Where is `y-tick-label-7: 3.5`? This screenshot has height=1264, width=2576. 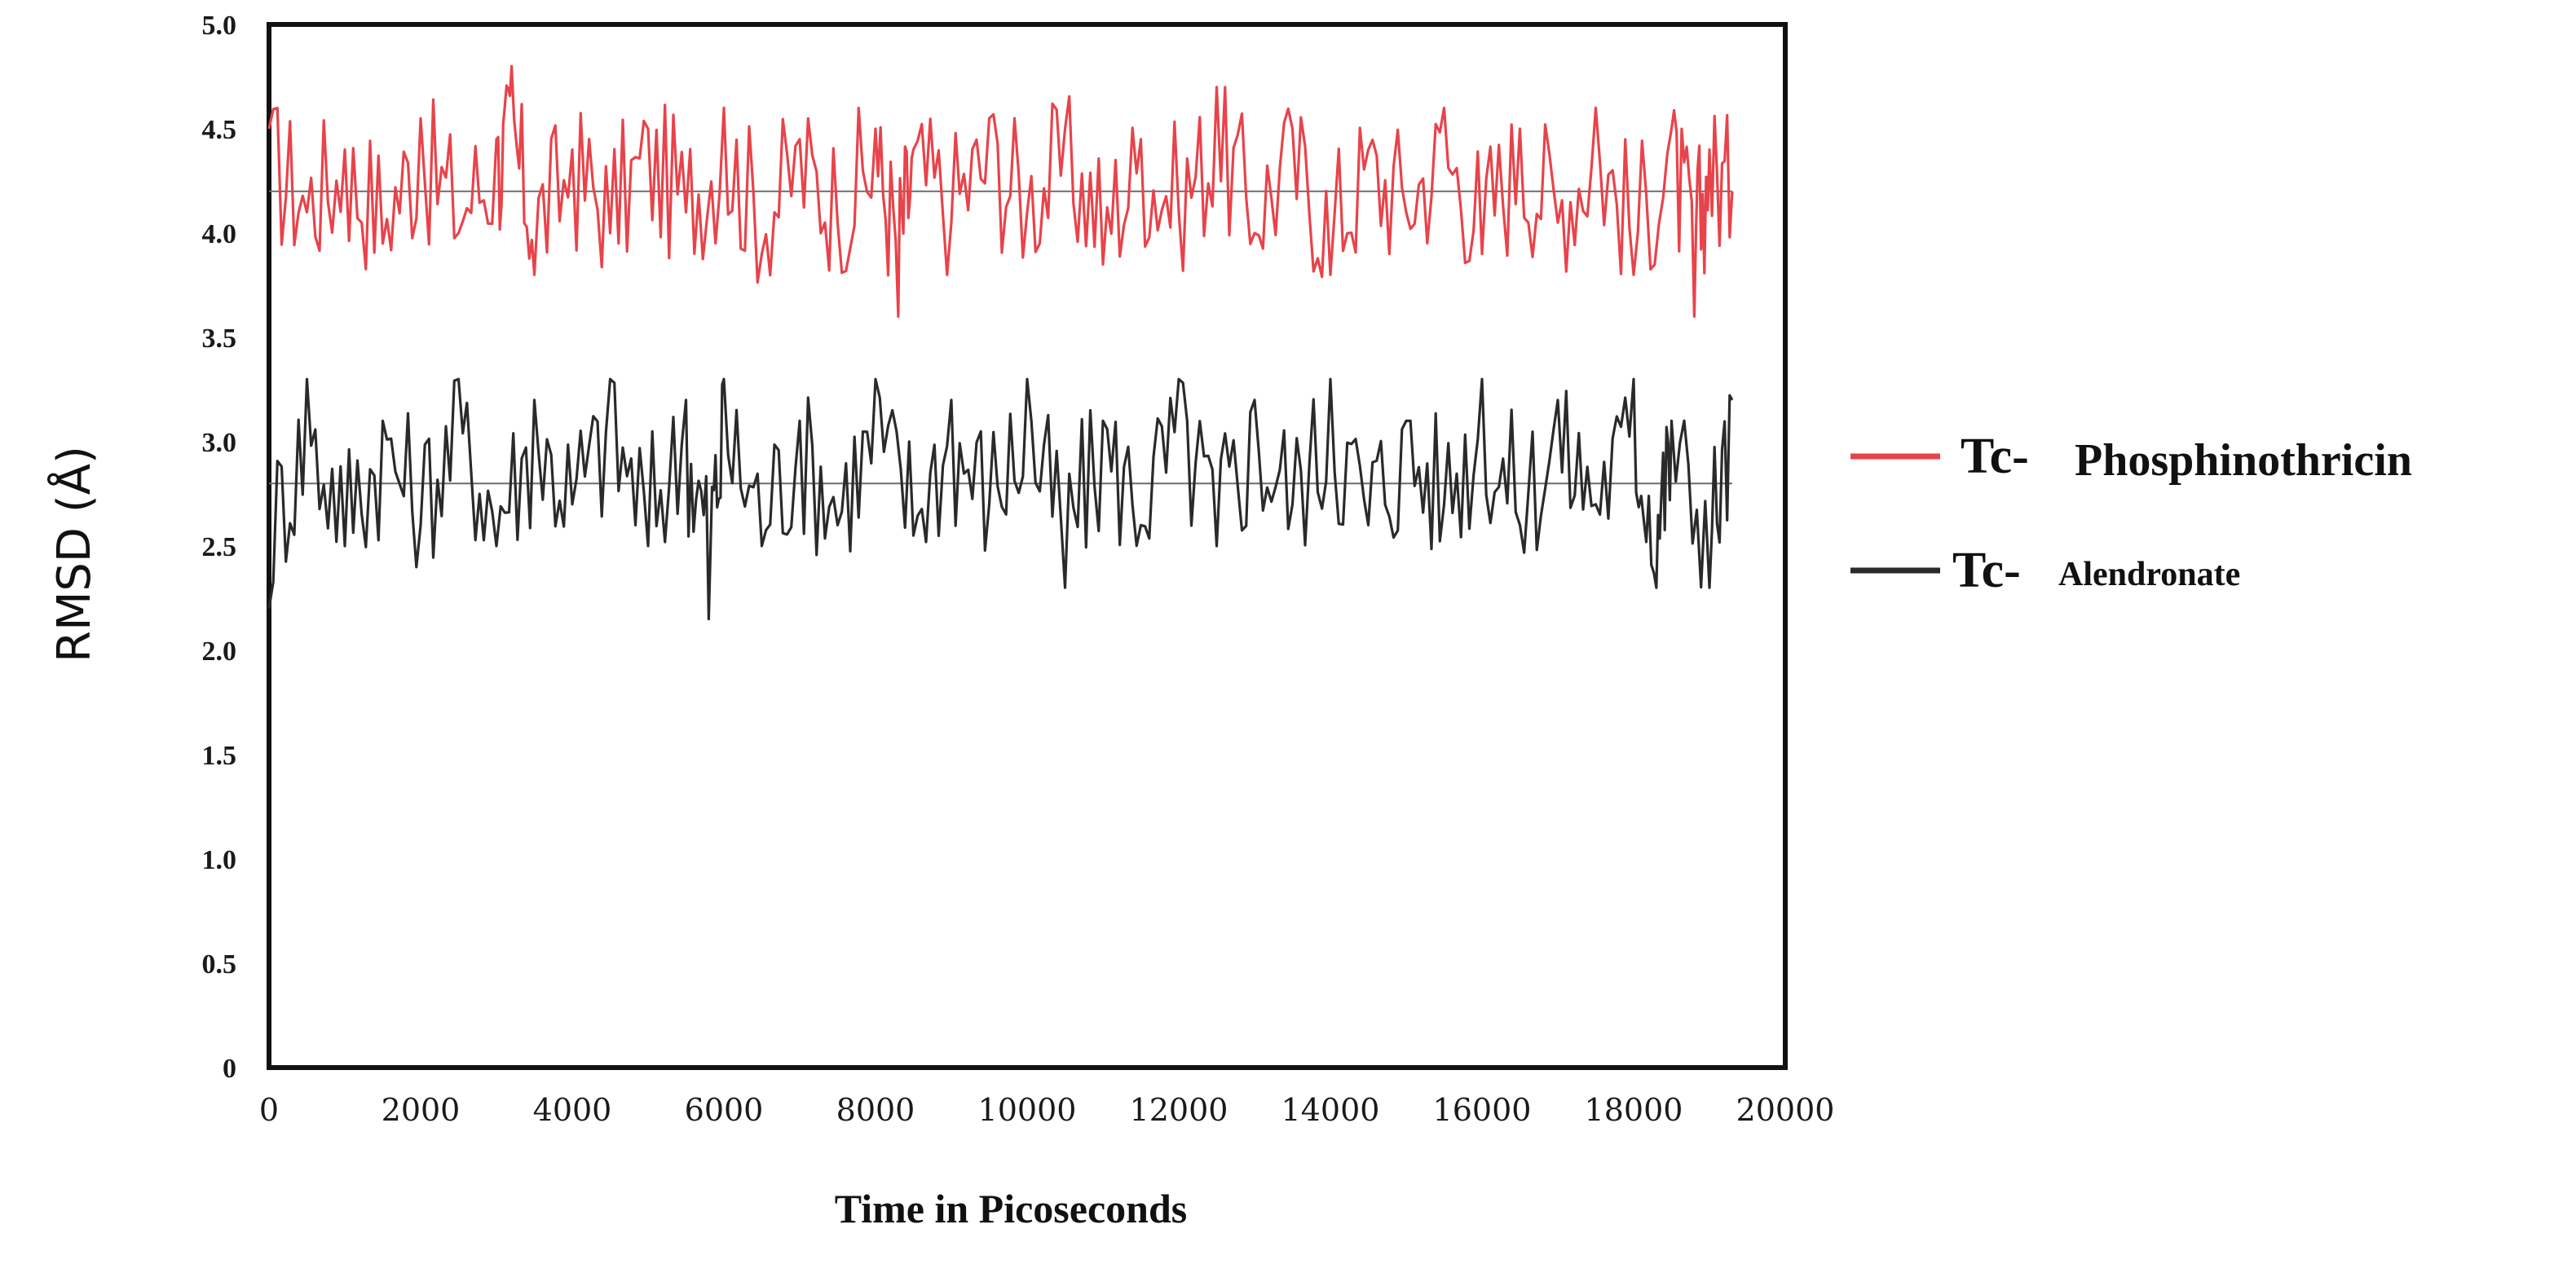 y-tick-label-7: 3.5 is located at coordinates (219, 339).